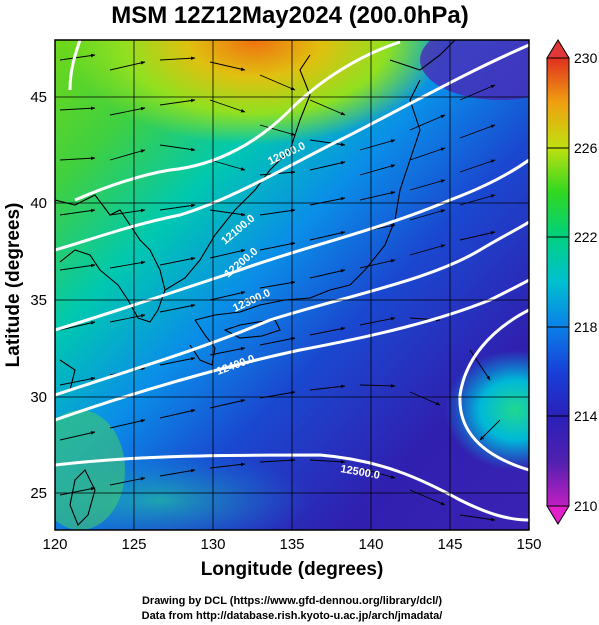 The height and width of the screenshot is (625, 599). I want to click on x-axis: 120 125 130 135 140 145 150, so click(291, 544).